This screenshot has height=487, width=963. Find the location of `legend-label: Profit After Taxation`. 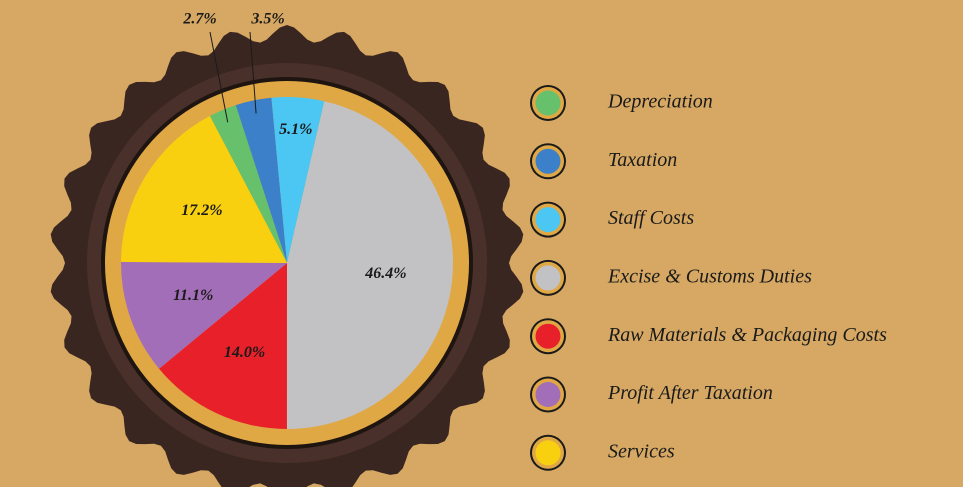

legend-label: Profit After Taxation is located at coordinates (690, 393).